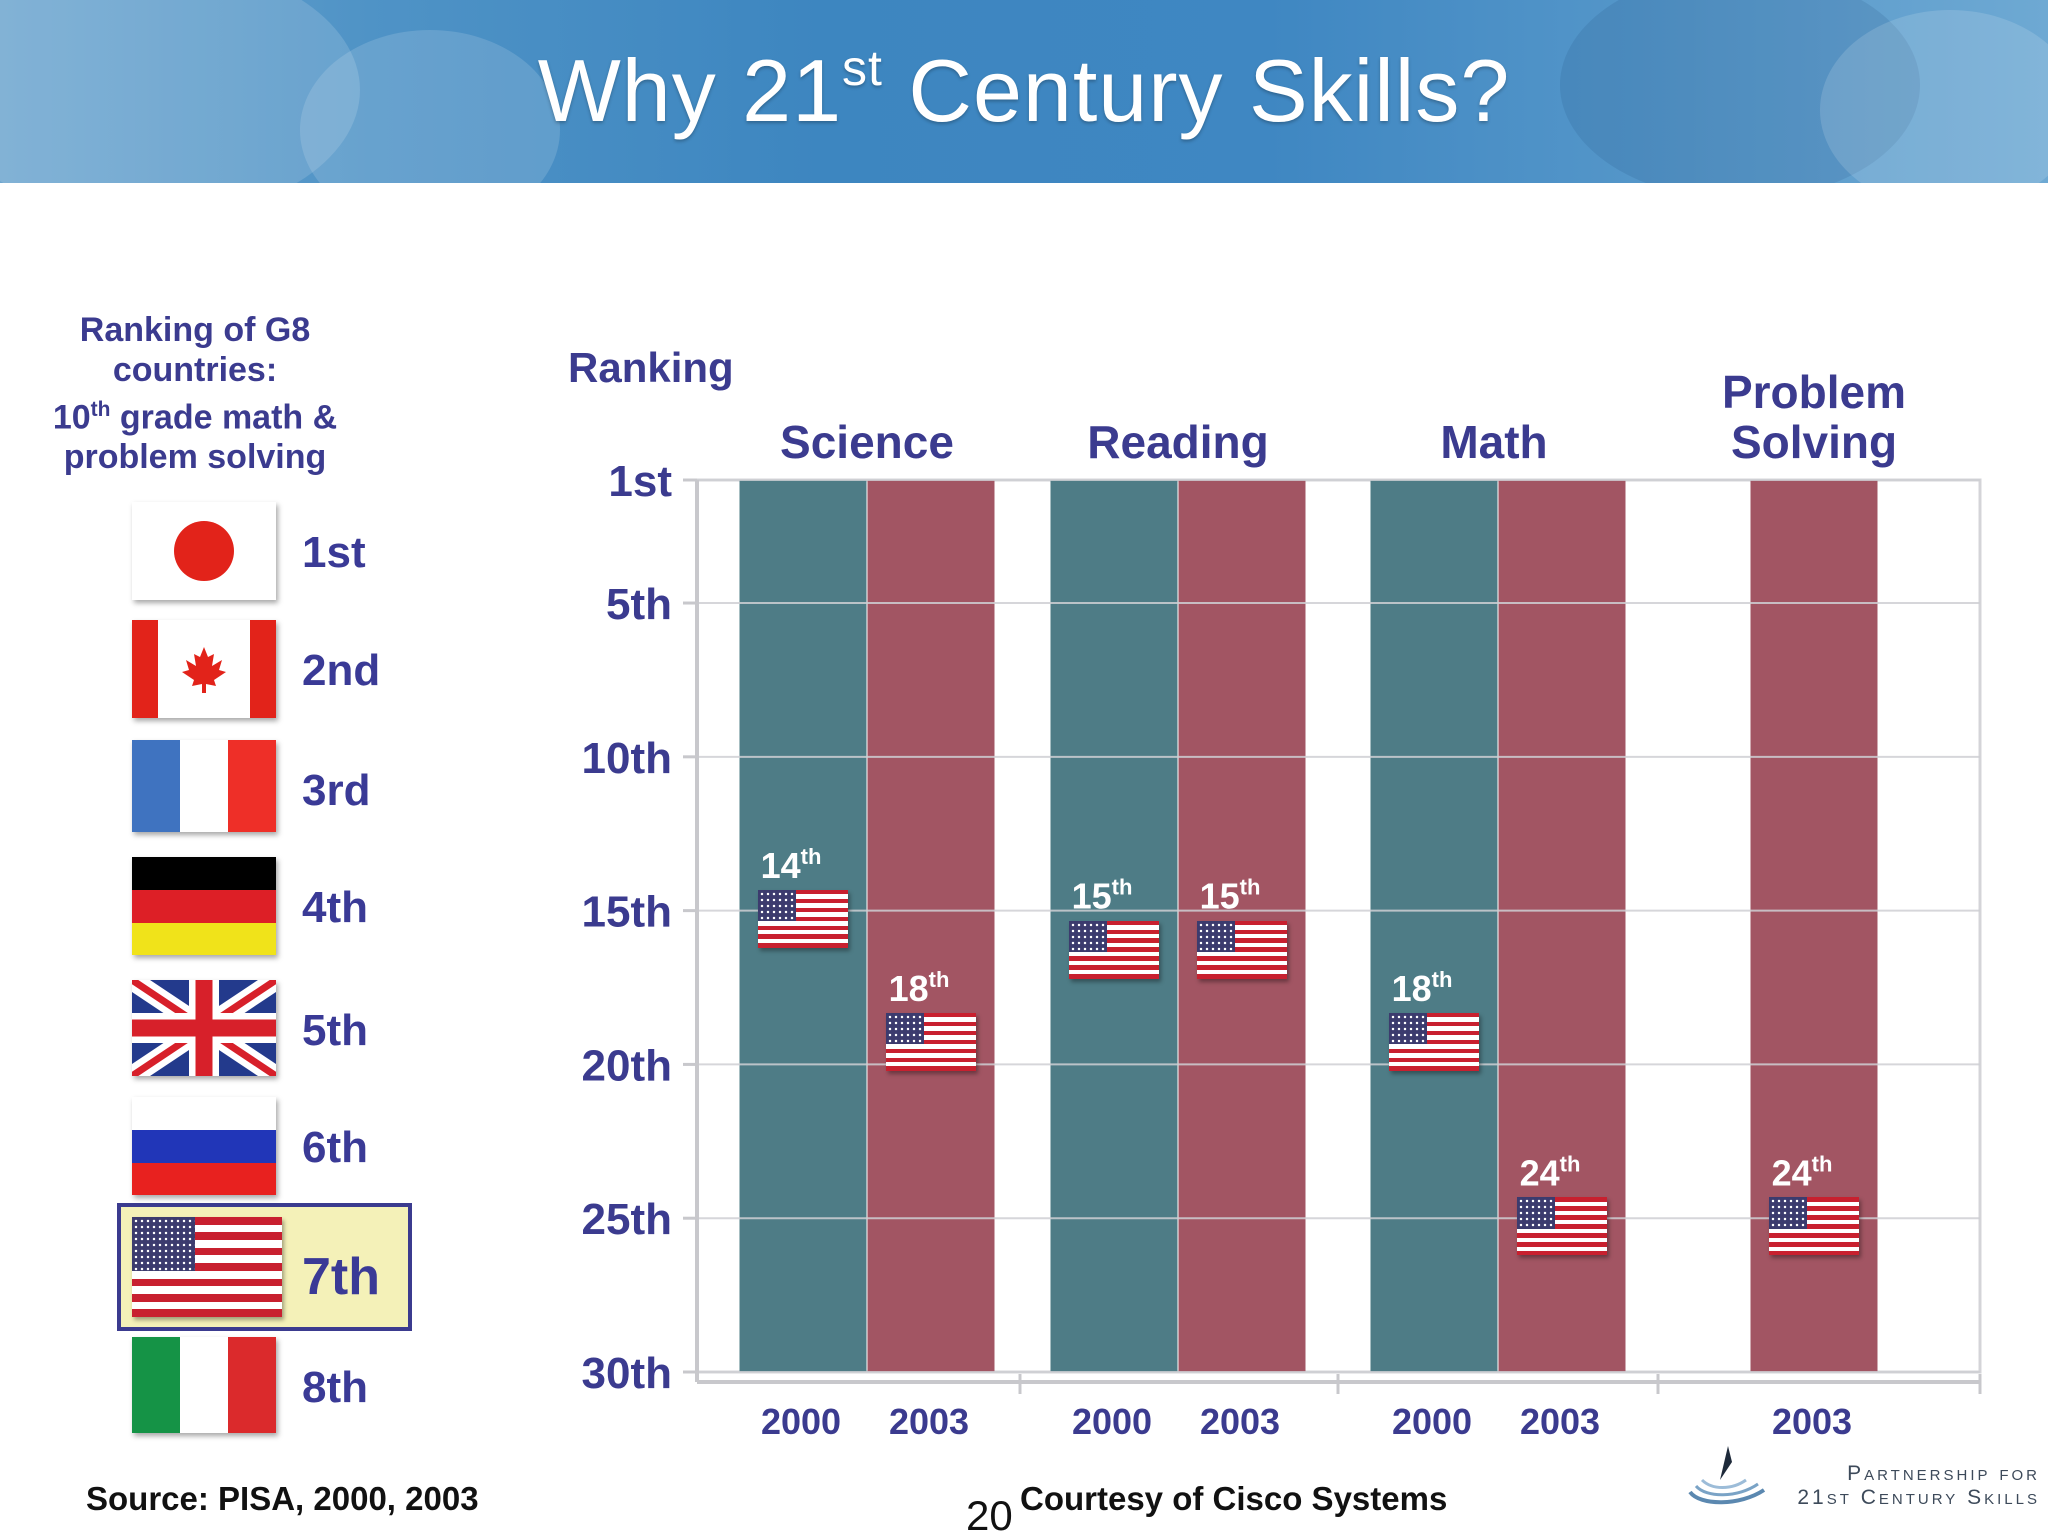 The image size is (2048, 1540). What do you see at coordinates (204, 906) in the screenshot?
I see `germany-flag-icon` at bounding box center [204, 906].